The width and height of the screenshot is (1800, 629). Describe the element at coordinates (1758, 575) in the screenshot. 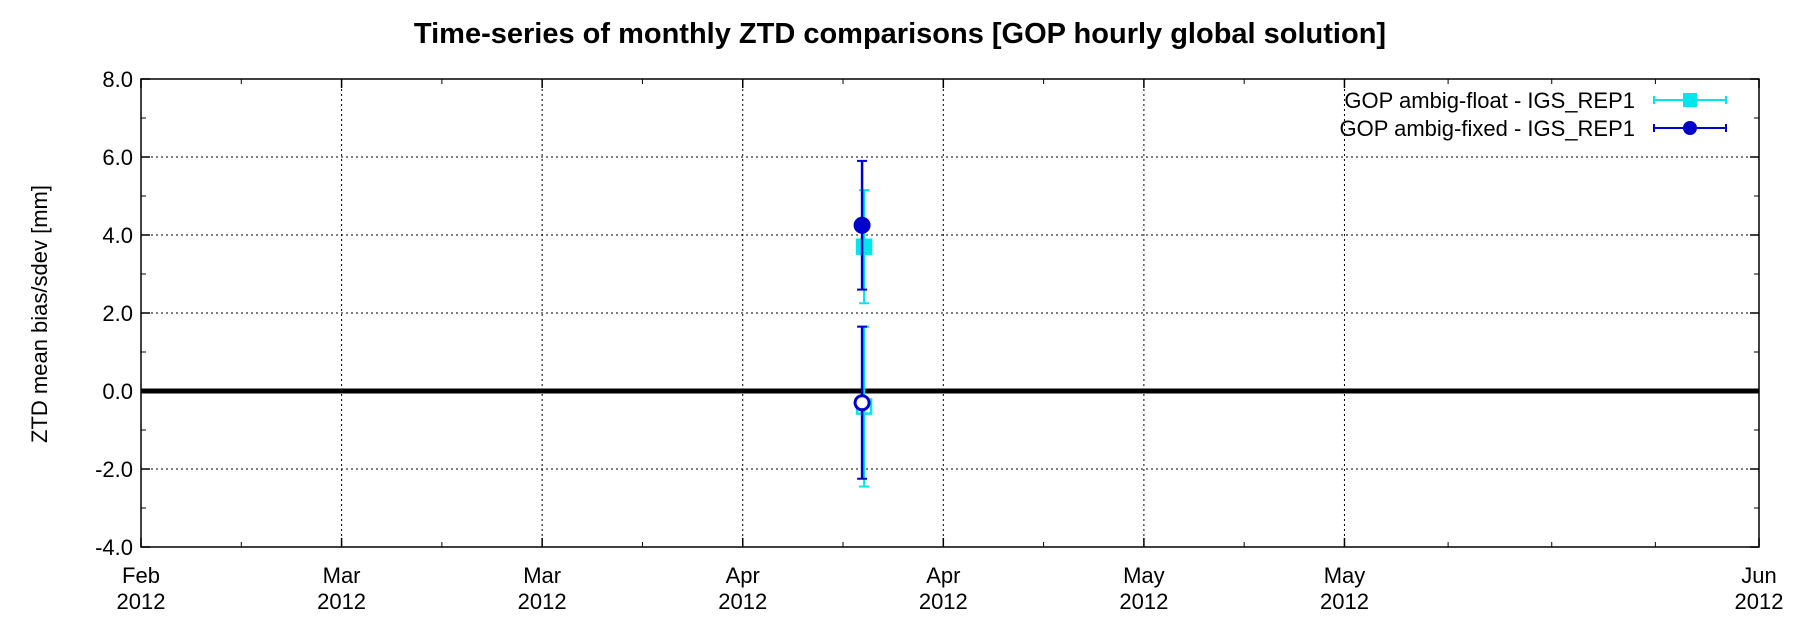

I see `x-tick-label-month: Jun` at that location.